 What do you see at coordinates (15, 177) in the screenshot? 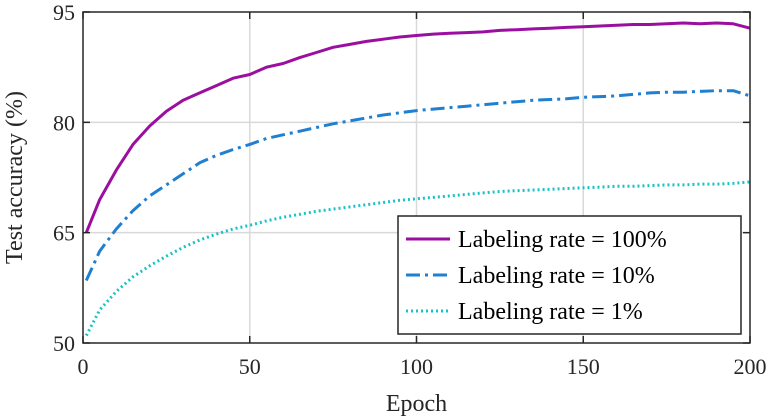
I see `y-axis-title: Test accuracy (%)` at bounding box center [15, 177].